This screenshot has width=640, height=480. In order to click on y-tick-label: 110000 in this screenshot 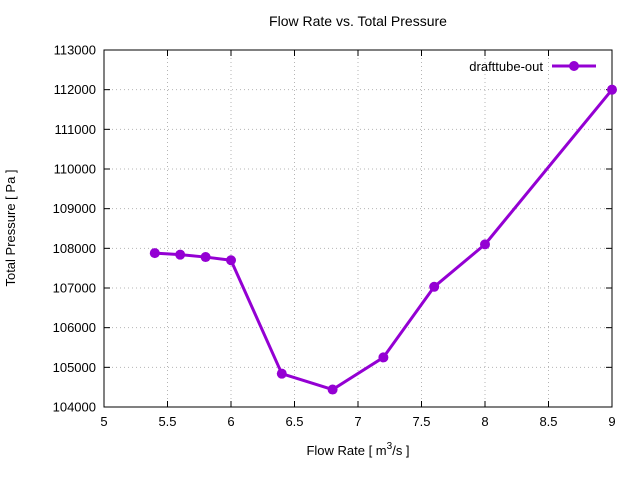, I will do `click(75, 169)`.